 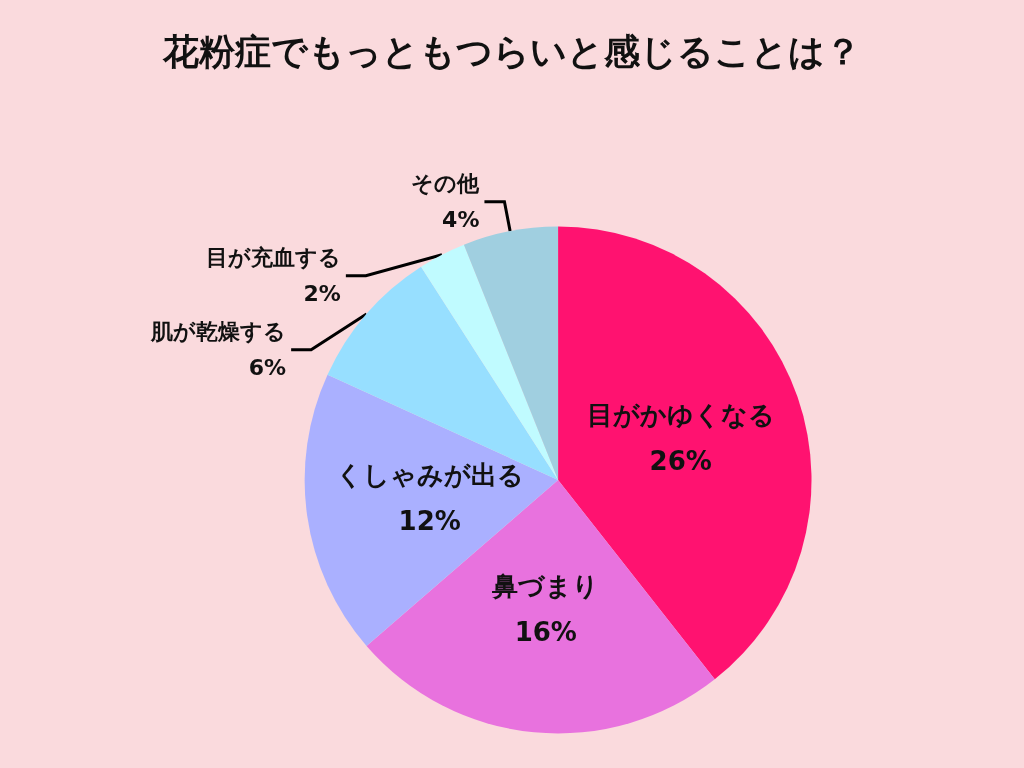 I want to click on data-label: 26%, so click(x=680, y=460).